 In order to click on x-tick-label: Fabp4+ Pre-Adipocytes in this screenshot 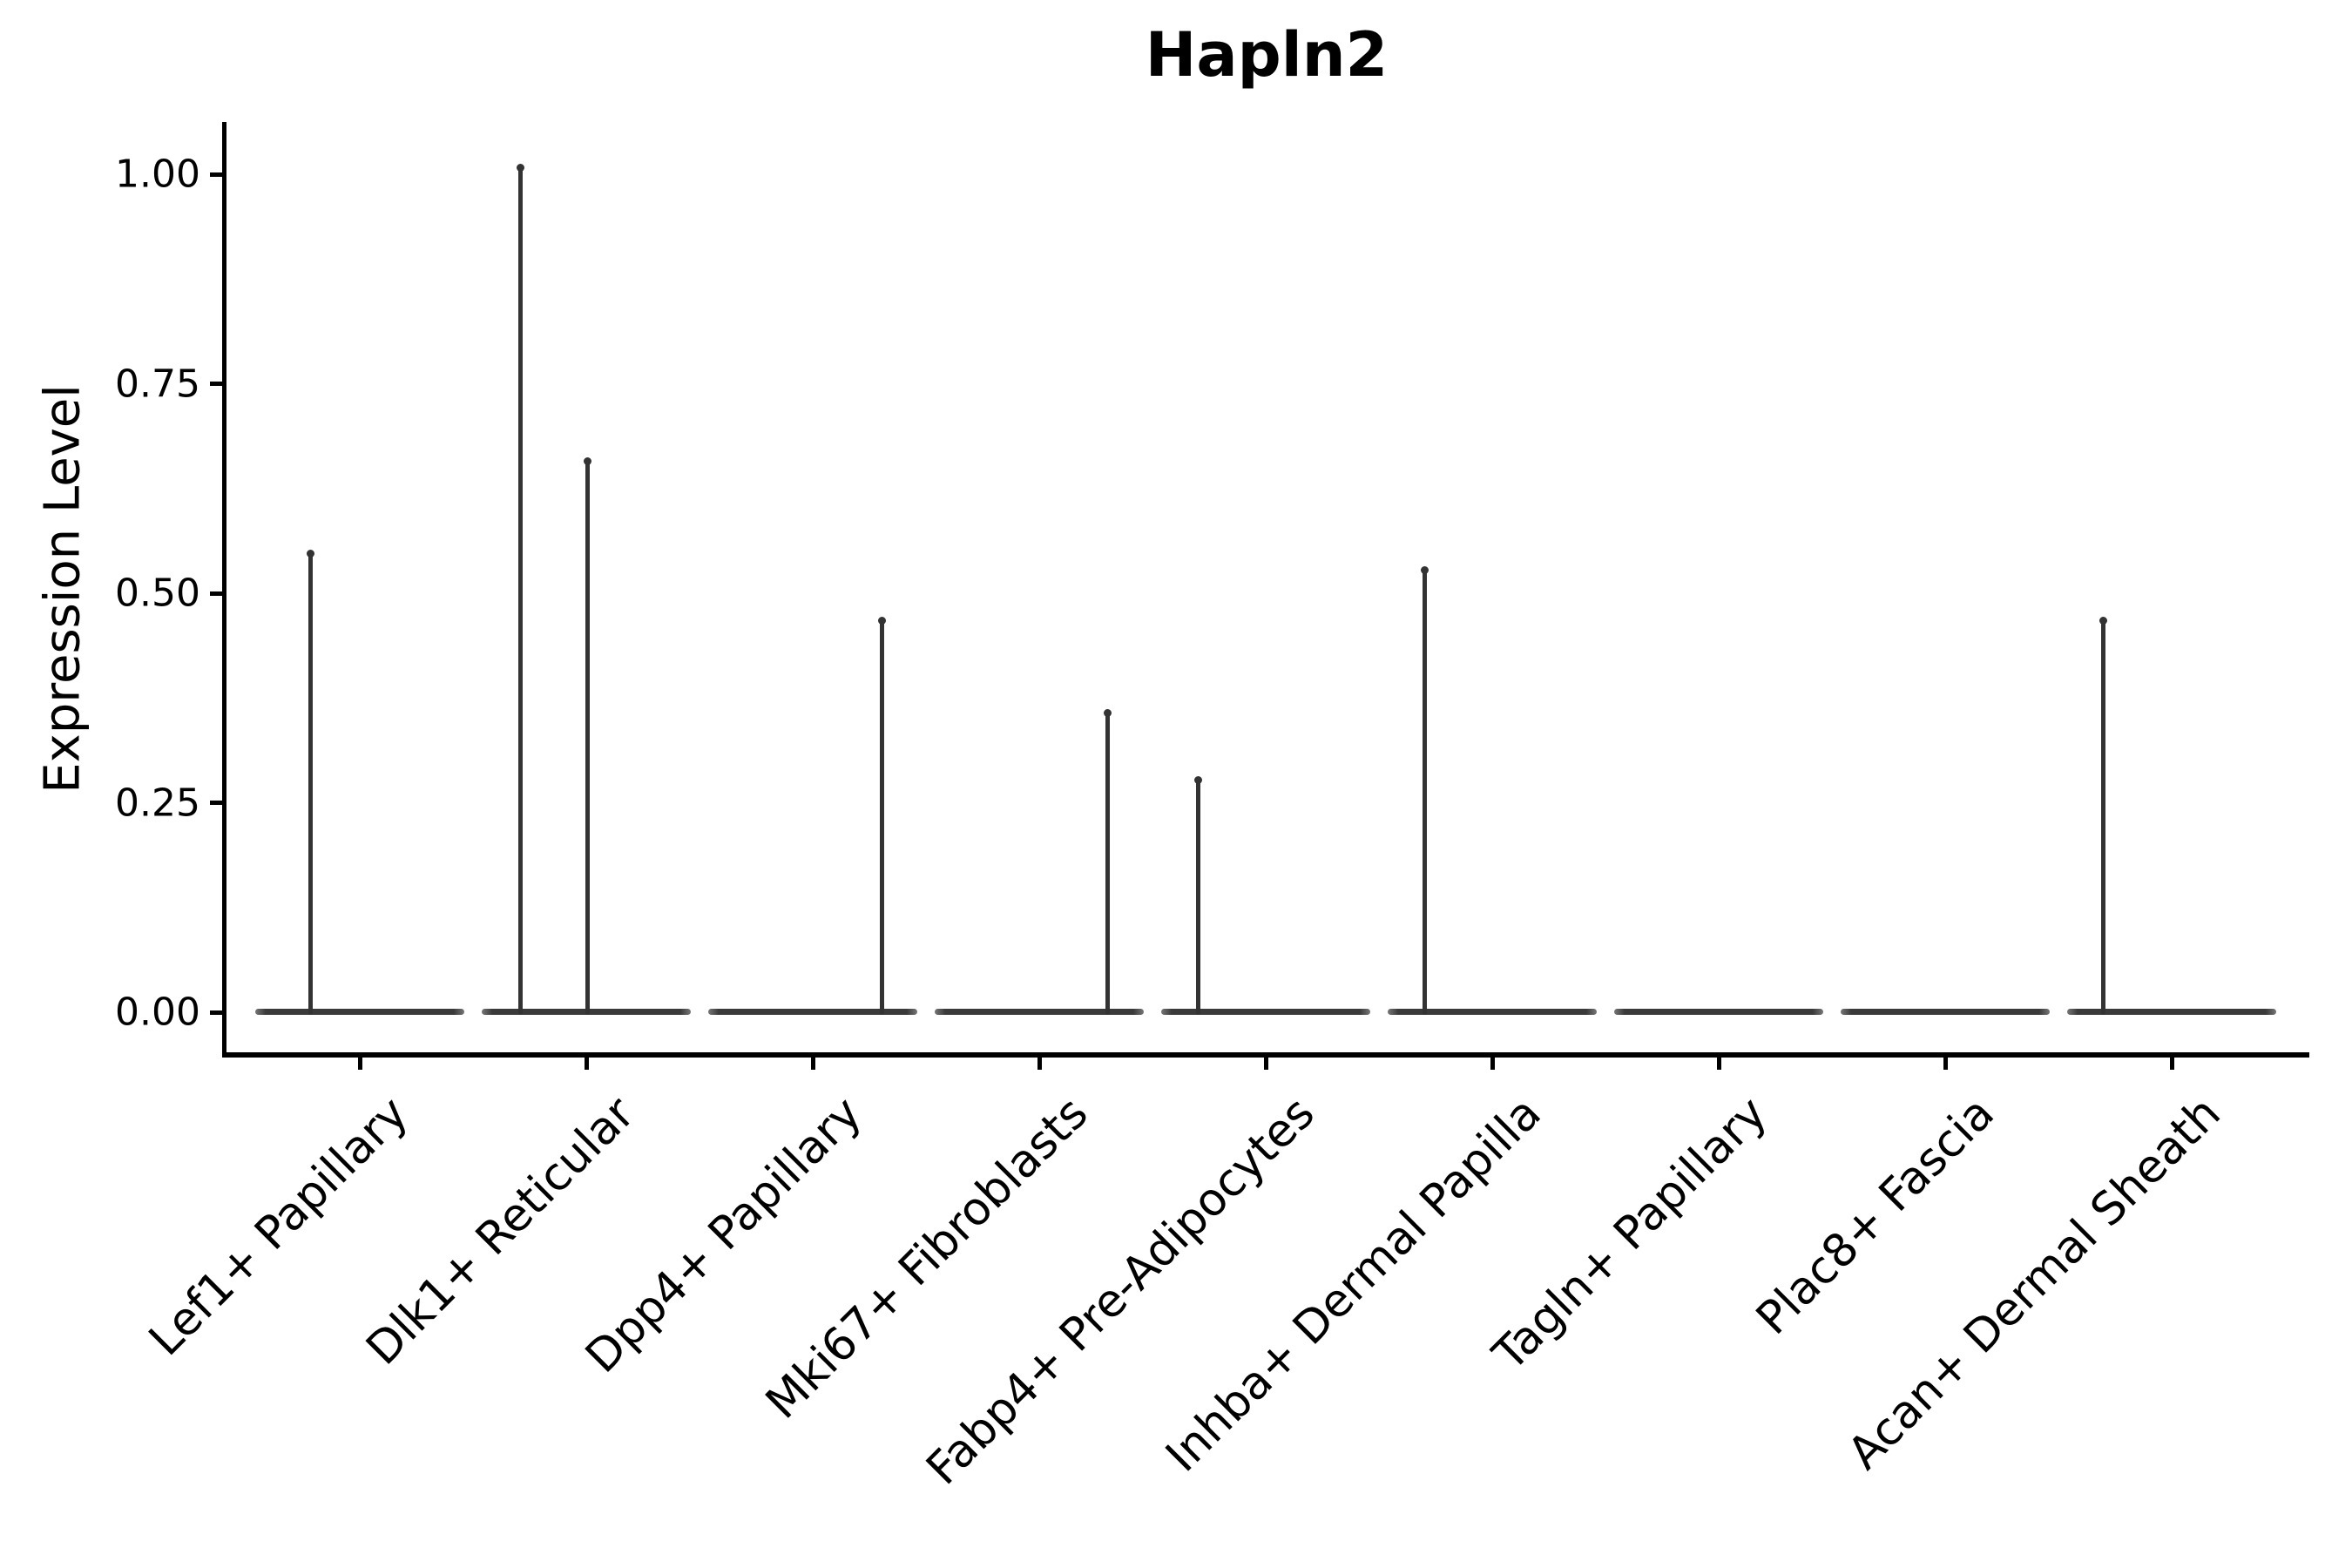, I will do `click(1120, 1291)`.